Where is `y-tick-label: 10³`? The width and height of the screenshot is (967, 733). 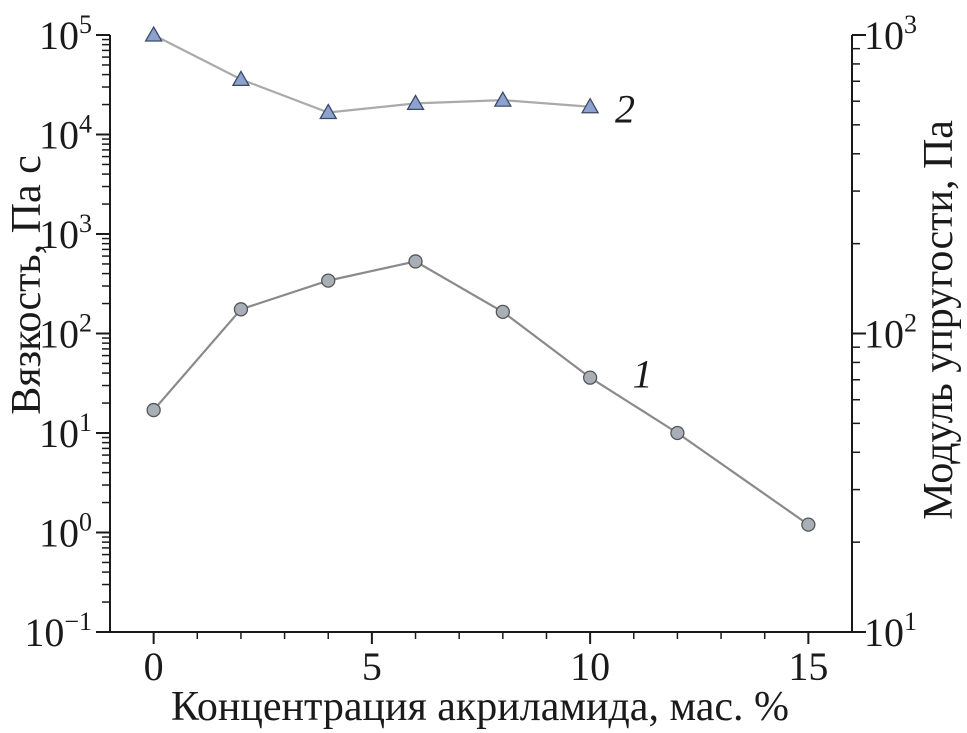
y-tick-label: 10³ is located at coordinates (65, 233).